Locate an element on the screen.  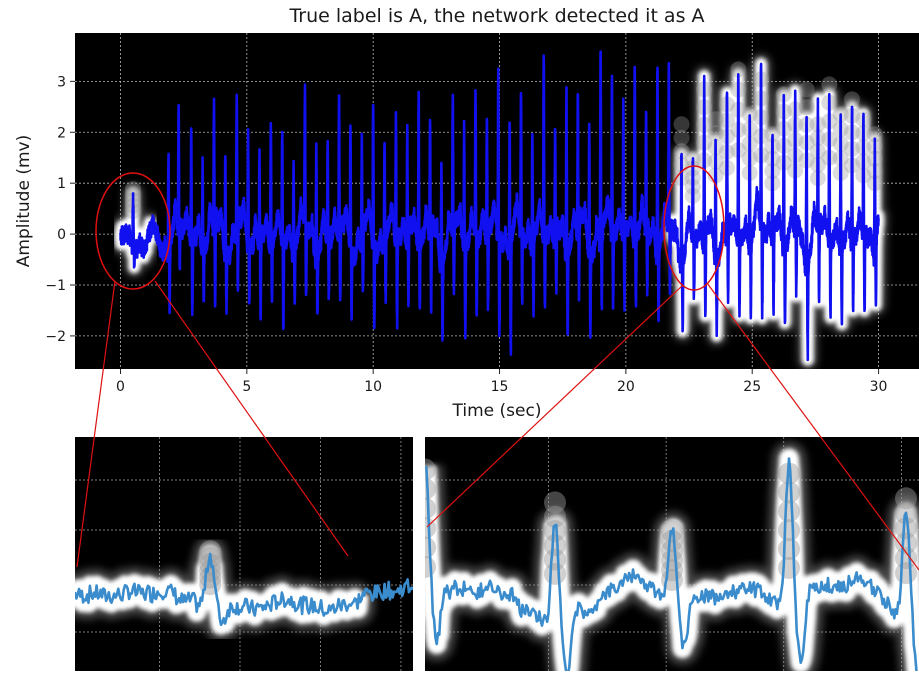
y-tick-label: 1 is located at coordinates (61, 184).